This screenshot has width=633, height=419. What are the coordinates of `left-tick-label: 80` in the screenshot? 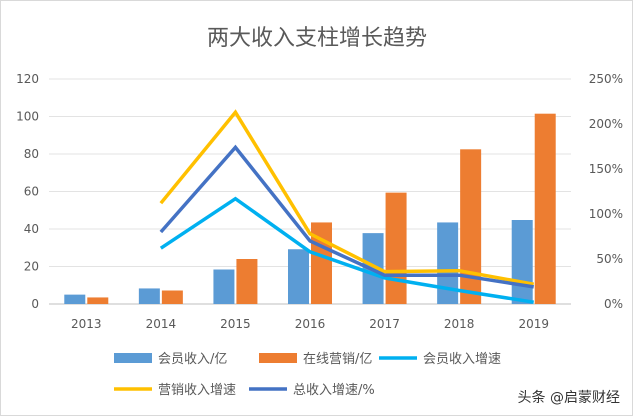 It's located at (31, 154).